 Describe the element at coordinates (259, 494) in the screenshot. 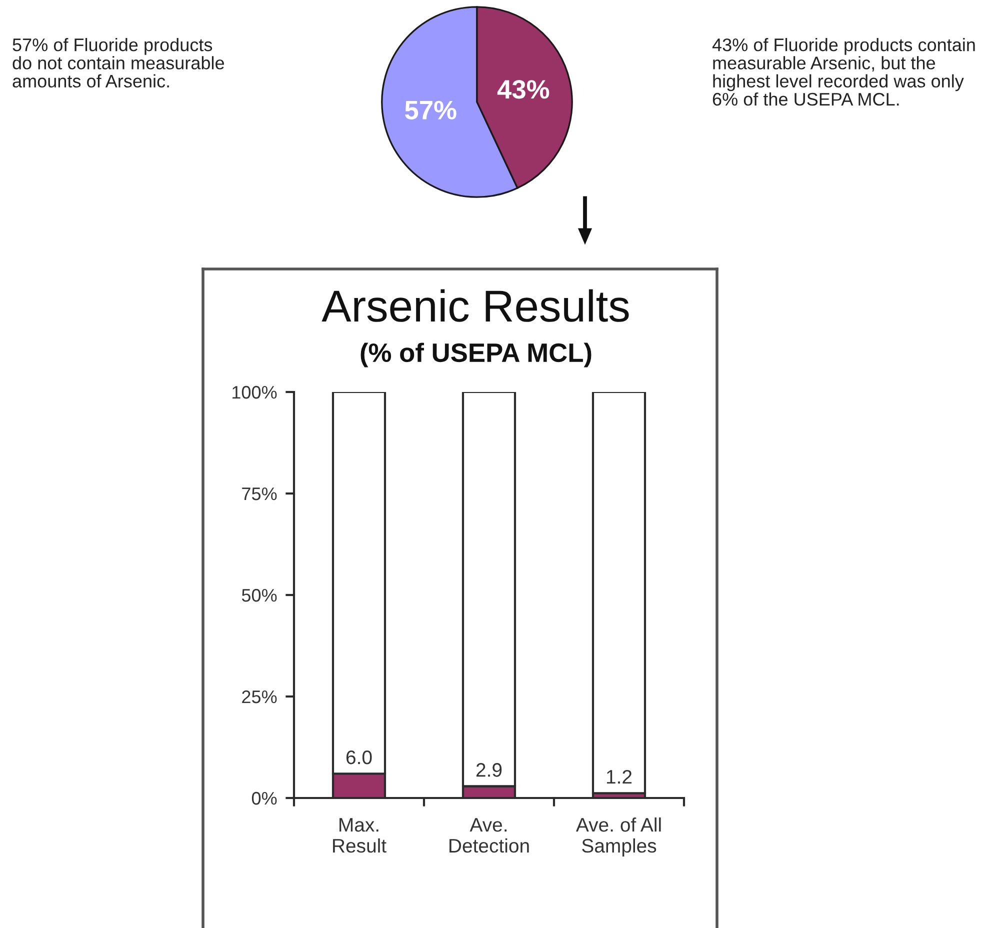

I see `y-tick-label: 75%` at that location.